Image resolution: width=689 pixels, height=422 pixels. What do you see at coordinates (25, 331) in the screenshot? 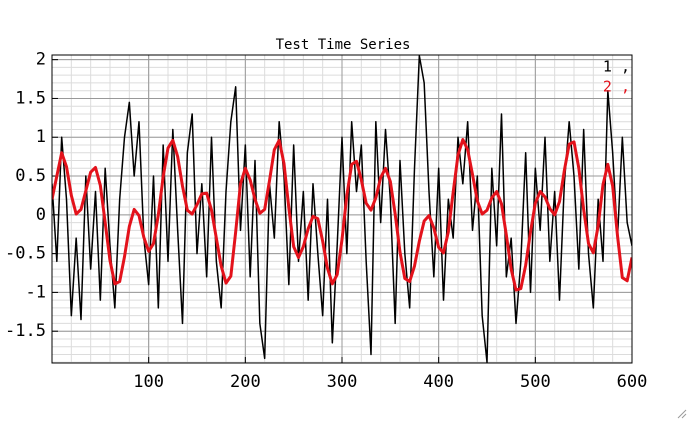
I see `y-tick-label: -1.5` at bounding box center [25, 331].